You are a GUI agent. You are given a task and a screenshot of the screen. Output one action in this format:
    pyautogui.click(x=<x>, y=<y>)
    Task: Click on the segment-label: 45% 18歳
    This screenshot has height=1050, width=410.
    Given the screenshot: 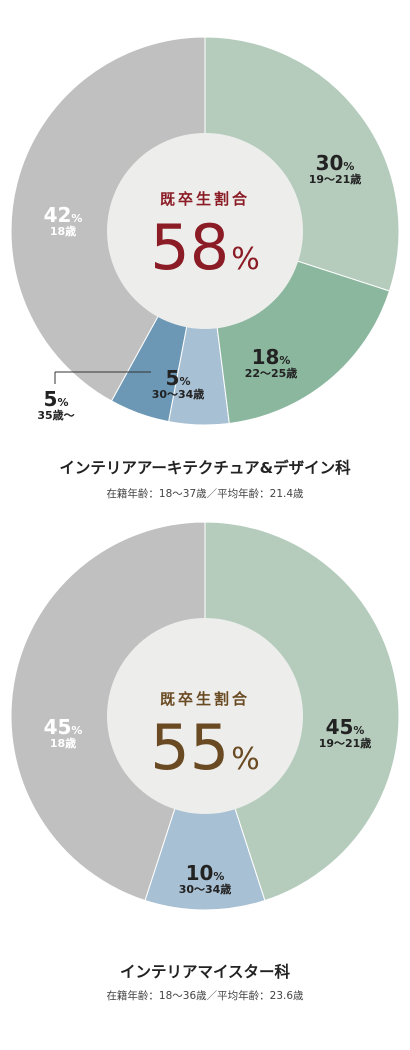 What is the action you would take?
    pyautogui.click(x=63, y=733)
    